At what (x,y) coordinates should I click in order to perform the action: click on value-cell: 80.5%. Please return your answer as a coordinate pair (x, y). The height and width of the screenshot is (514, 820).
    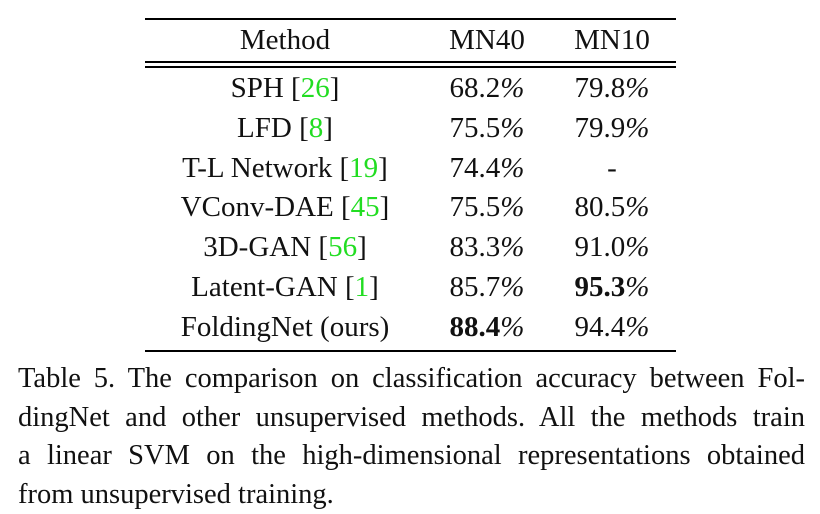
    Looking at the image, I should click on (612, 207).